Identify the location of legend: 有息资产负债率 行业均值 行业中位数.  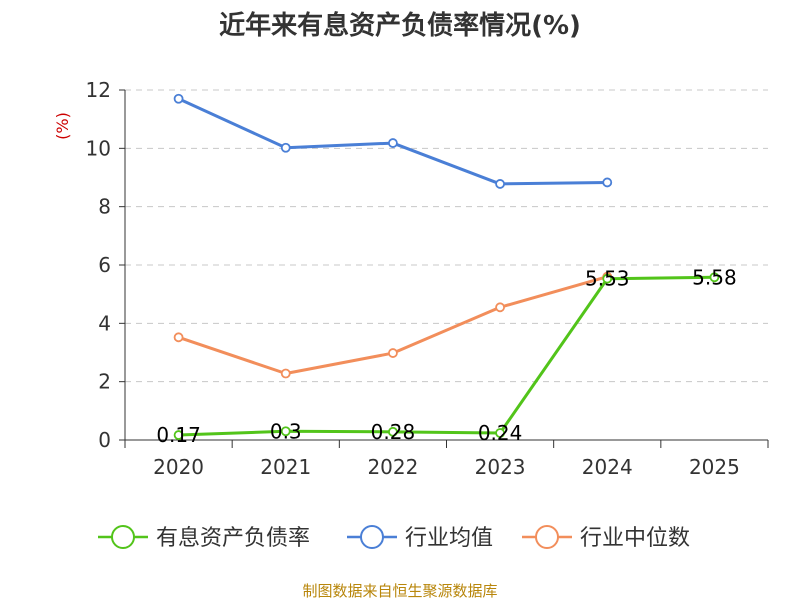
(394, 538).